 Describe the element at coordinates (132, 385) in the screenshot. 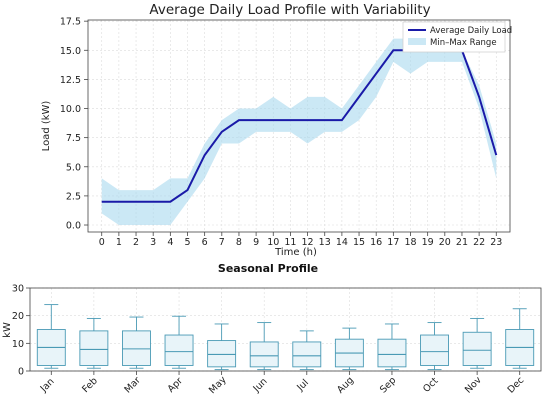

I see `bottom-x-tick-label: Mar` at that location.